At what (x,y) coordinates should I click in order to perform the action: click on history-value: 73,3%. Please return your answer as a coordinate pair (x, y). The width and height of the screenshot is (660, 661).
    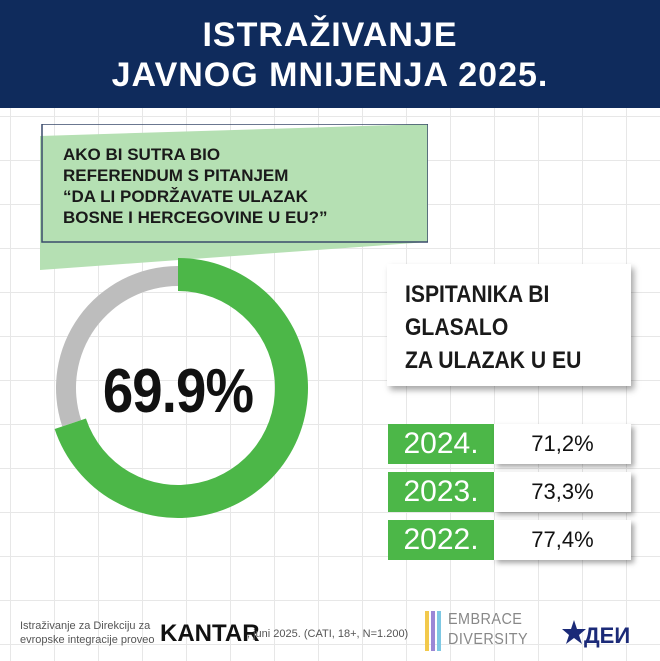
    Looking at the image, I should click on (562, 492).